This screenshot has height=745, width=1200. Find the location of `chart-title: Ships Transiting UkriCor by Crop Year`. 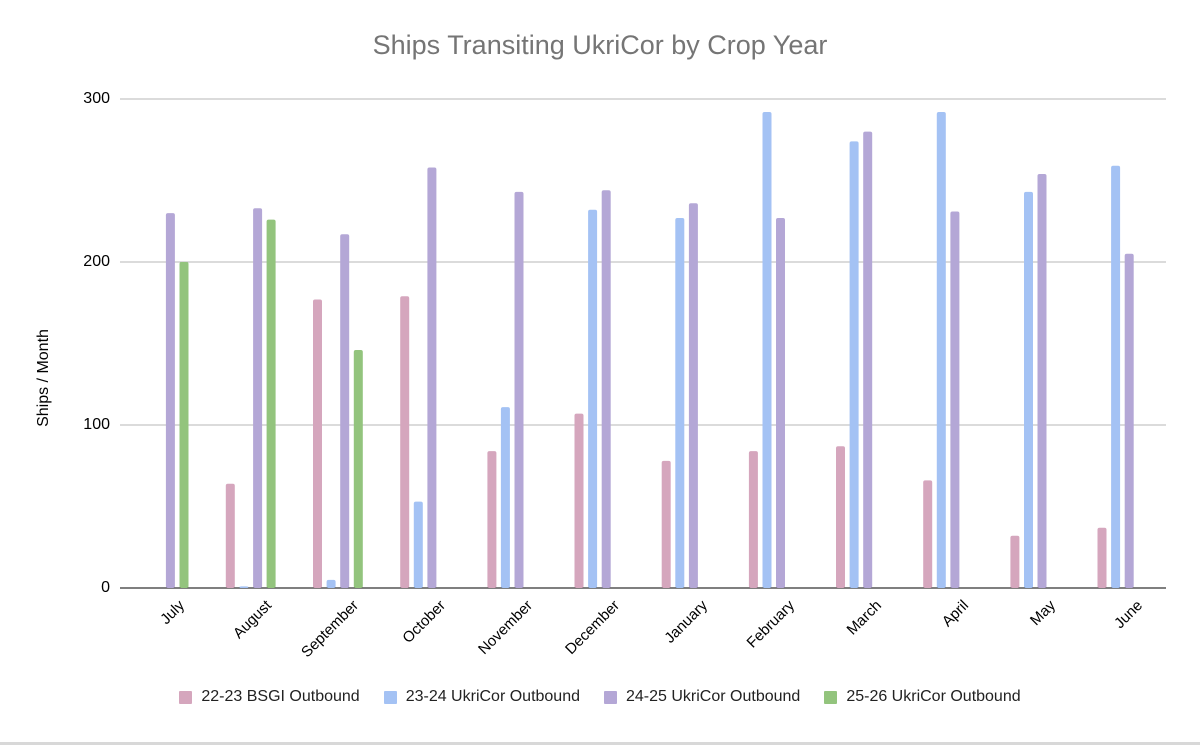

chart-title: Ships Transiting UkriCor by Crop Year is located at coordinates (600, 45).